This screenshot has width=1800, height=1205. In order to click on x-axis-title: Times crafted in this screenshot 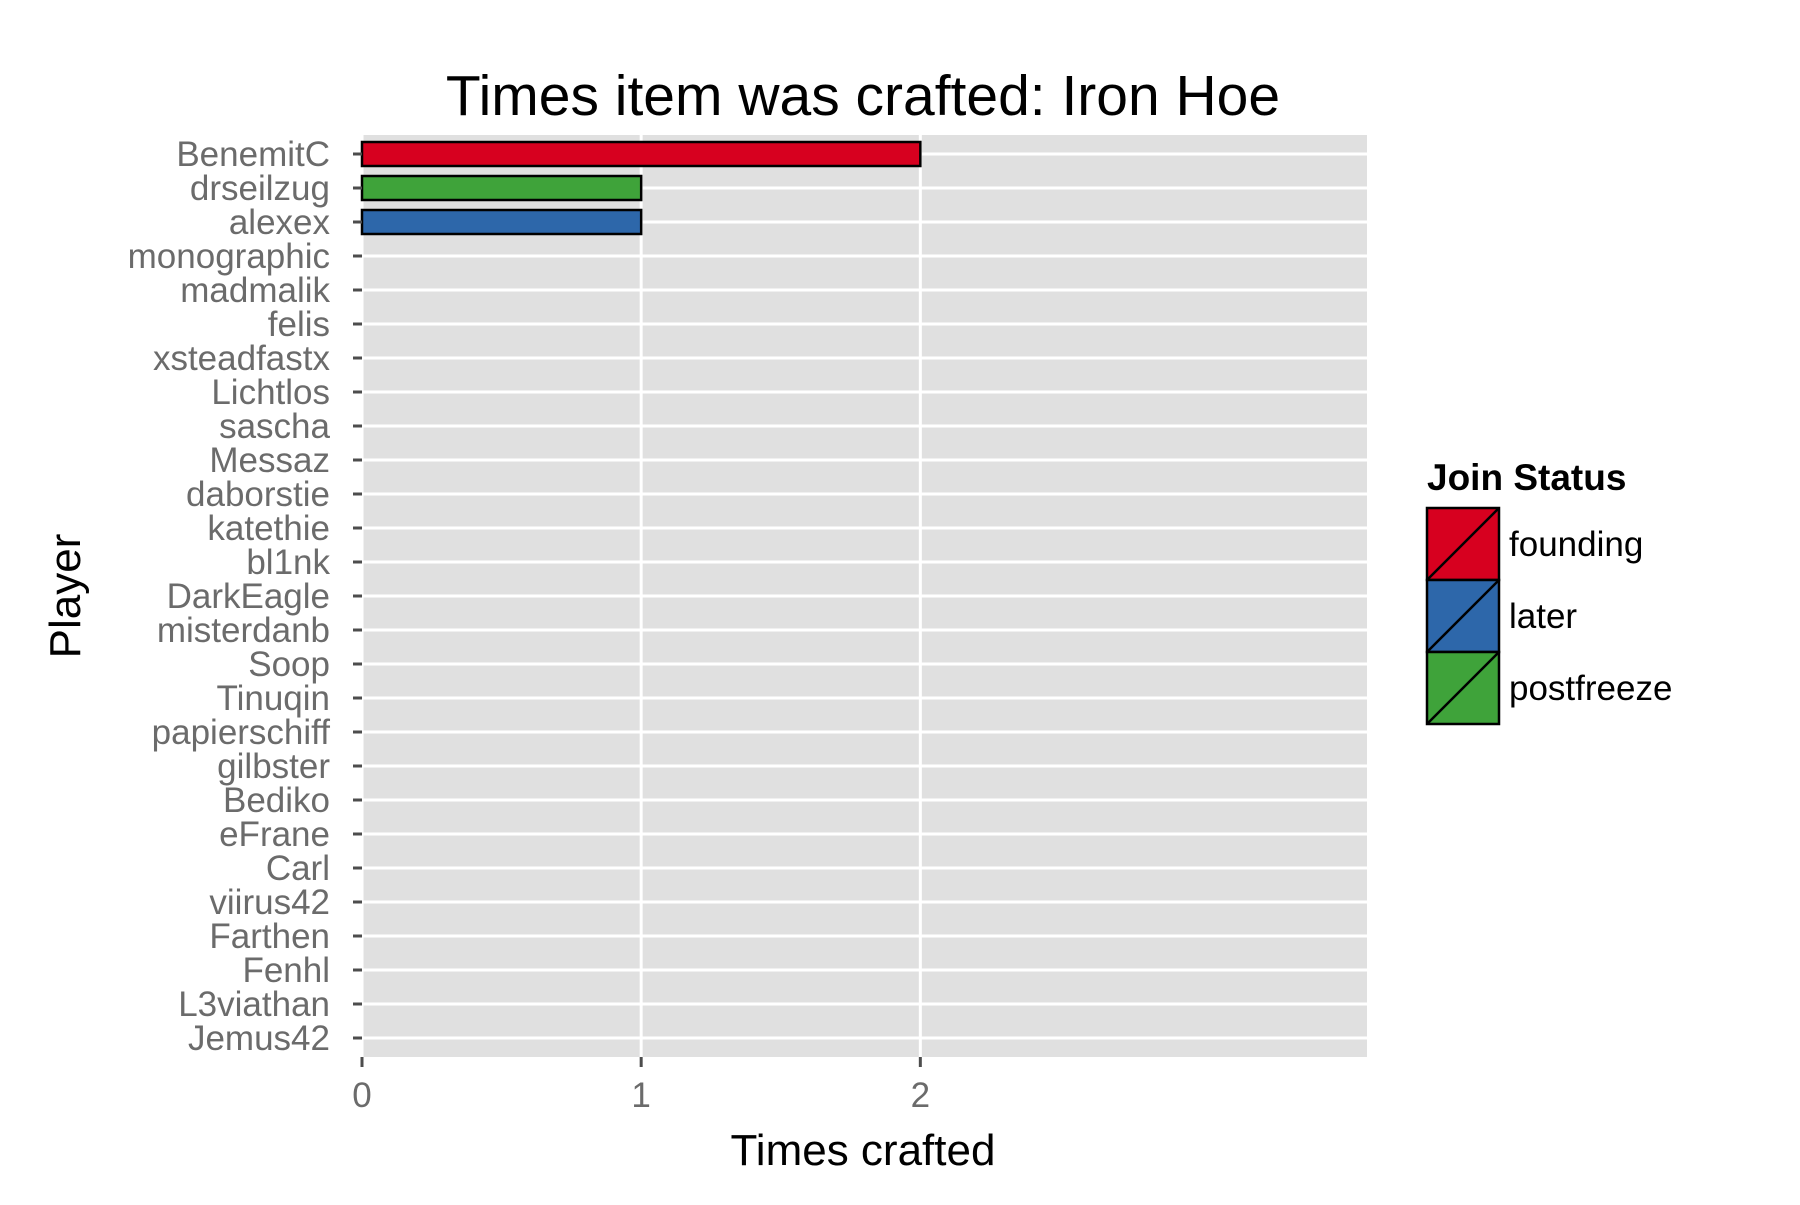, I will do `click(863, 1150)`.